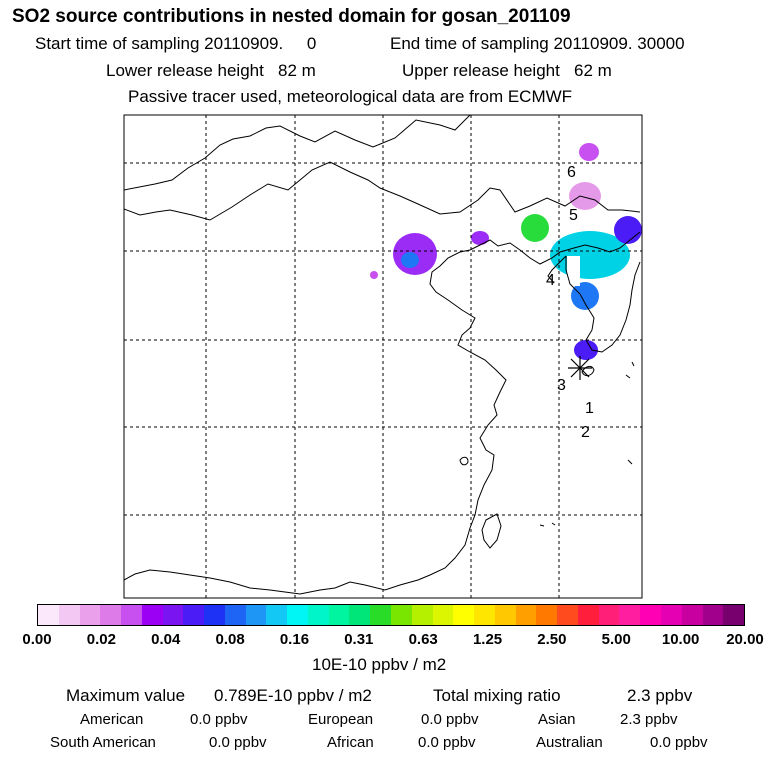 This screenshot has height=768, width=768. I want to click on plume-korea-south, so click(585, 296).